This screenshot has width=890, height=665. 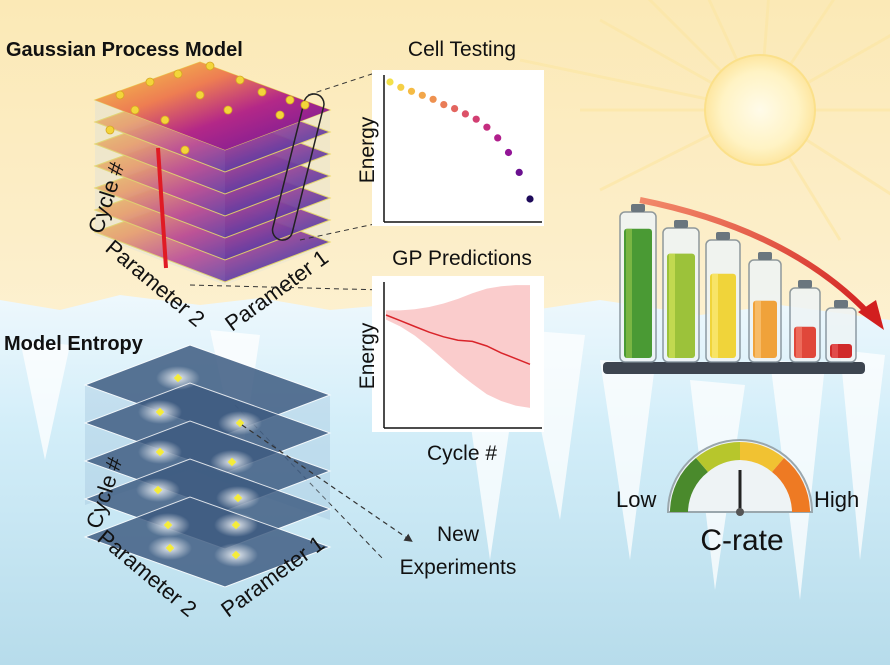 I want to click on gauge-arc-orange, so click(x=791, y=485).